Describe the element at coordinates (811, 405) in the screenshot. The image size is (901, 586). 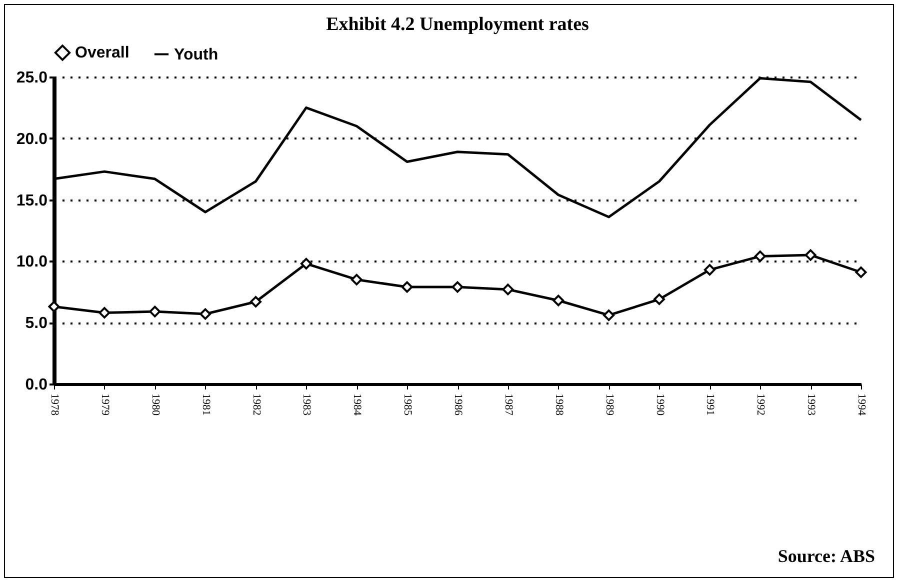
I see `x-tick-label: 1993` at that location.